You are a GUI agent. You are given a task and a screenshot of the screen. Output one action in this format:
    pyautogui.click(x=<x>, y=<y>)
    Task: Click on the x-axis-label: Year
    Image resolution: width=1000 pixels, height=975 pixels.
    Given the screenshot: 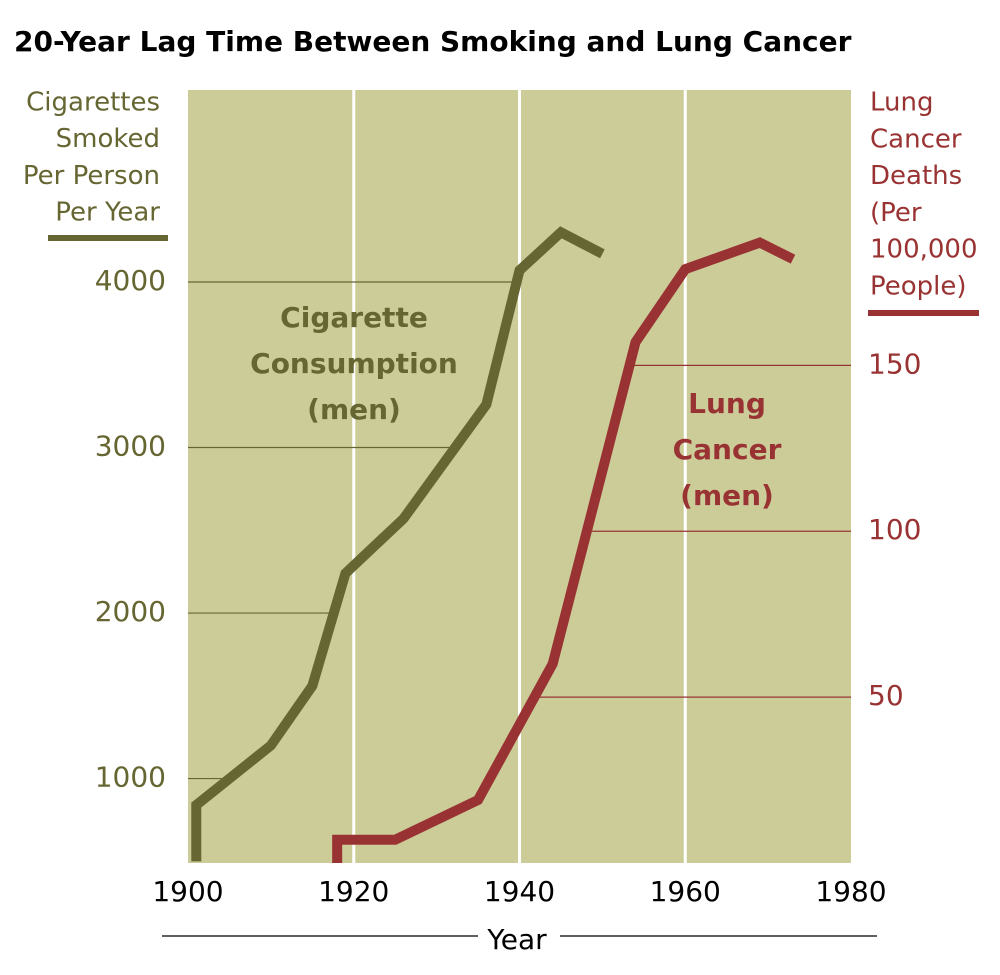 What is the action you would take?
    pyautogui.click(x=516, y=939)
    